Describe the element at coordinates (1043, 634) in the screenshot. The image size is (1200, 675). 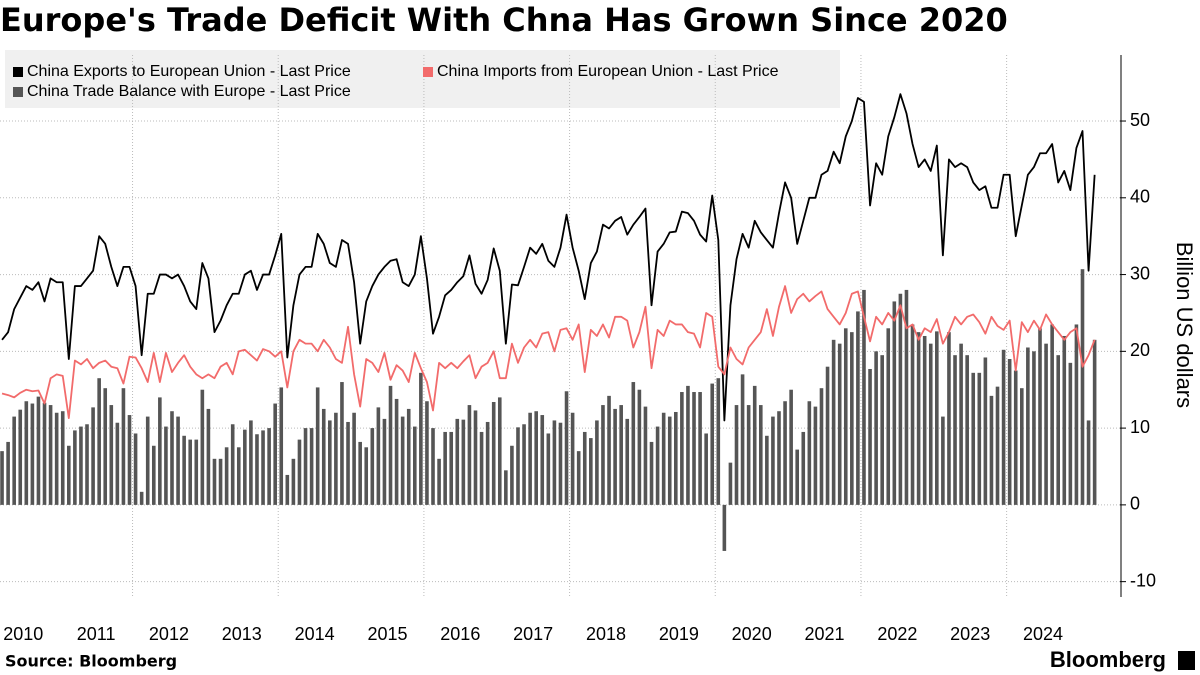
I see `x-tick-label: 2024` at that location.